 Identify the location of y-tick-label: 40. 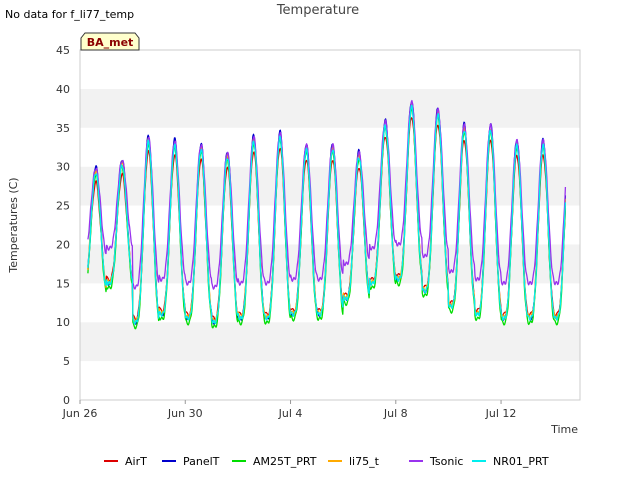
(63, 89).